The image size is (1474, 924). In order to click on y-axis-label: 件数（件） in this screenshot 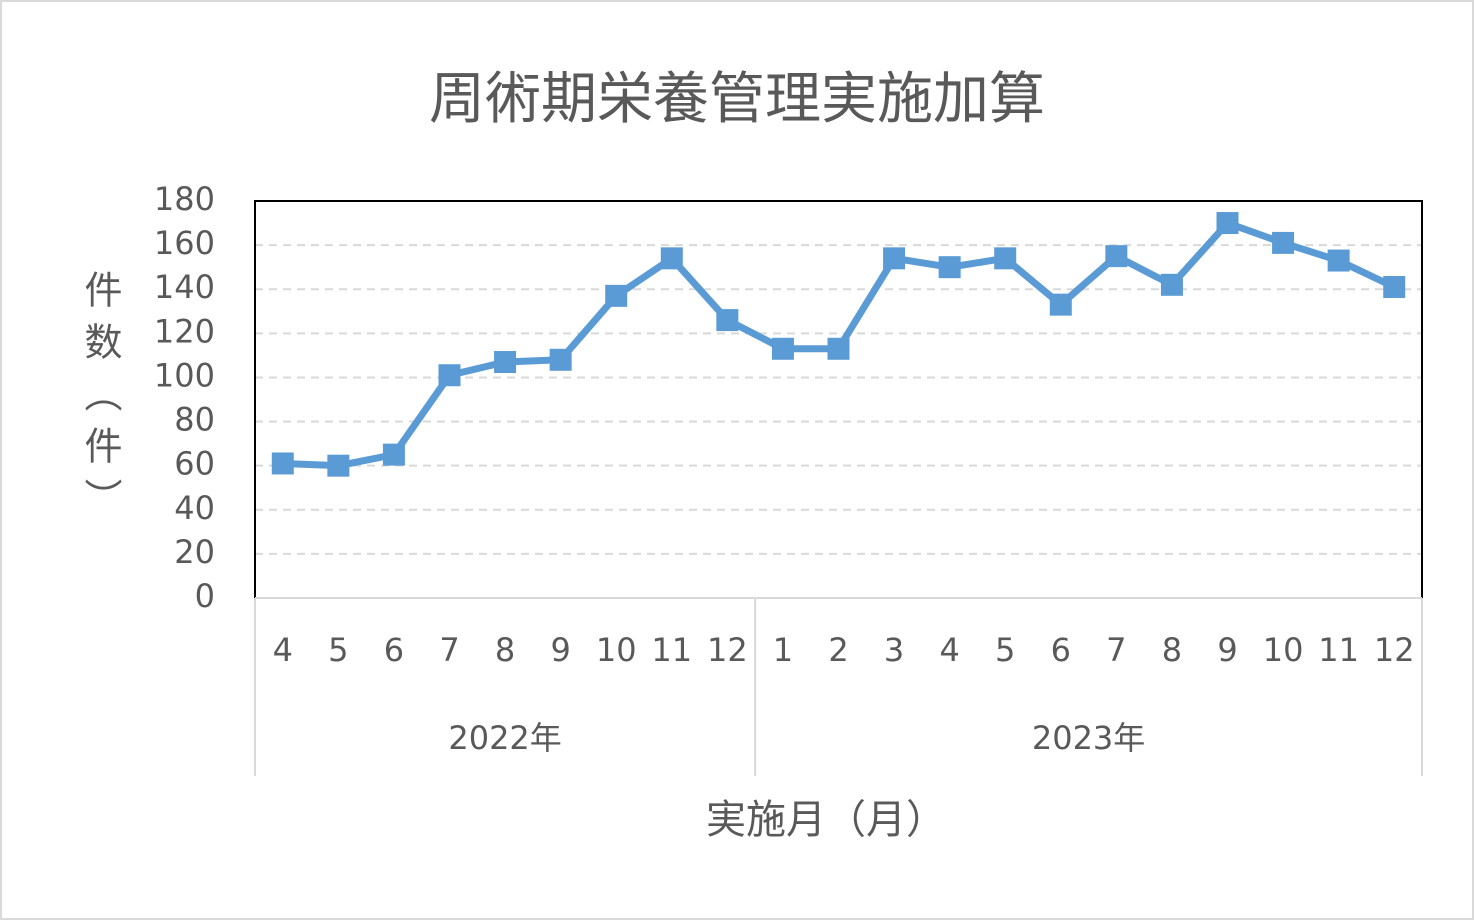, I will do `click(100, 400)`.